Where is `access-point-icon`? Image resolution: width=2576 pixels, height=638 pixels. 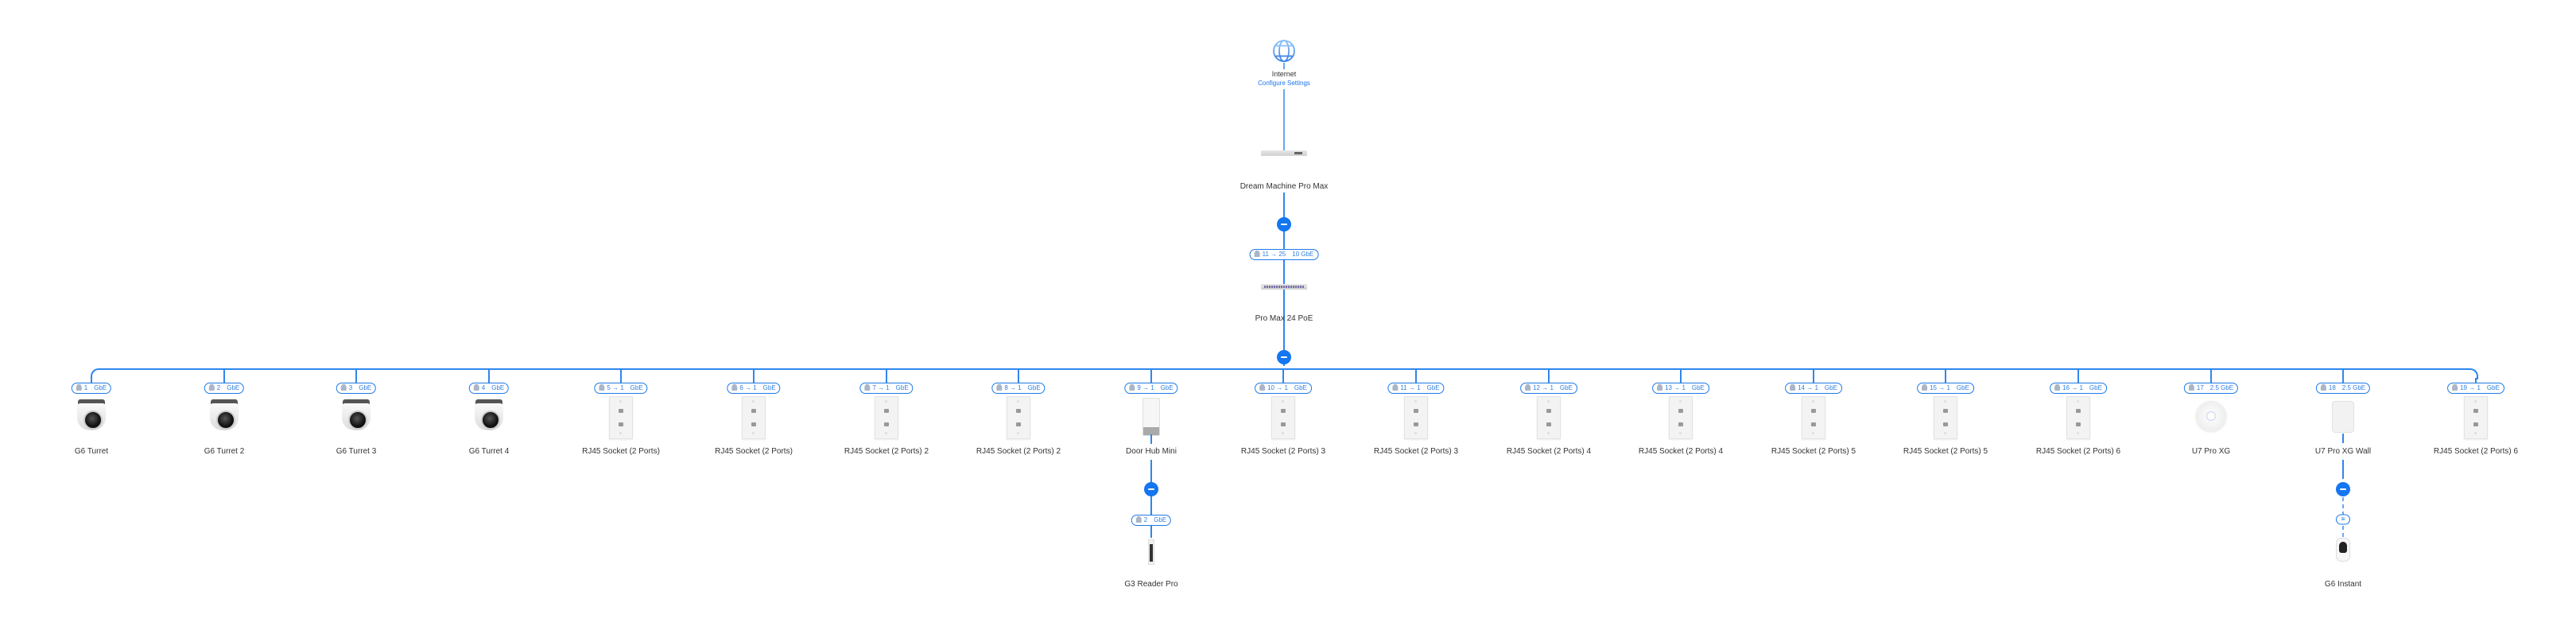 access-point-icon is located at coordinates (2211, 416).